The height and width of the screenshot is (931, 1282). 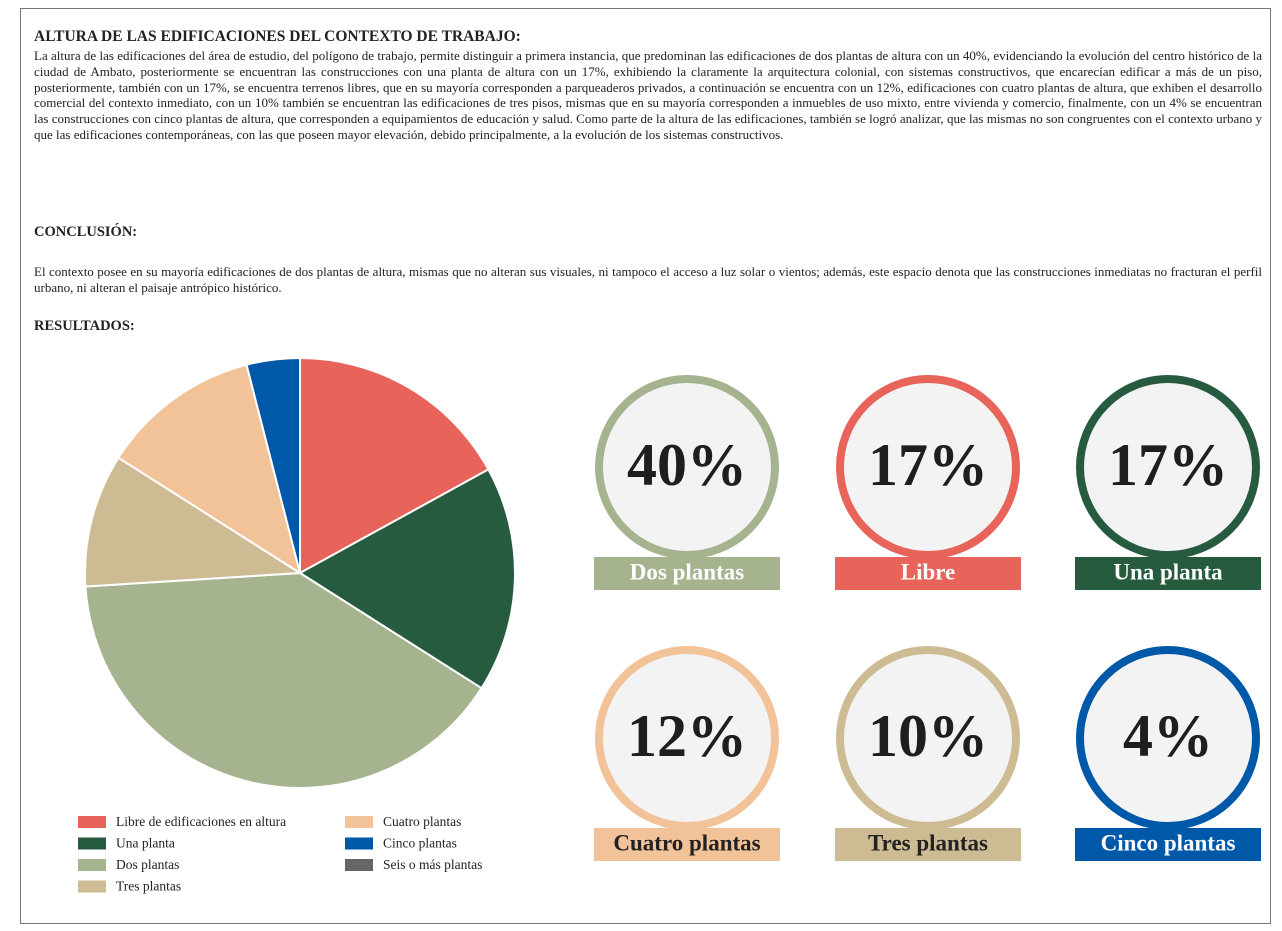 What do you see at coordinates (420, 843) in the screenshot?
I see `legend-label: Cinco plantas` at bounding box center [420, 843].